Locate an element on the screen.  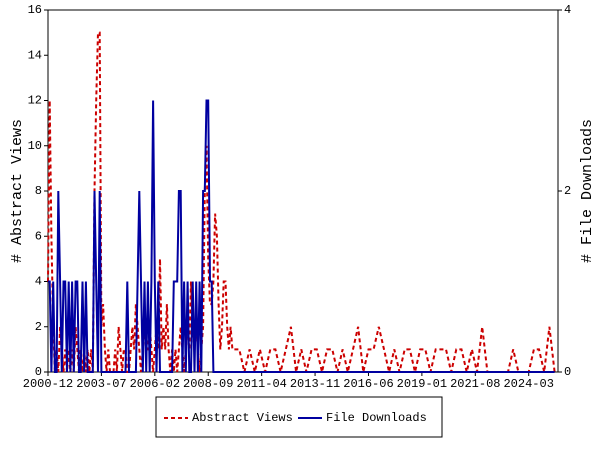
y-tick-label: 4 is located at coordinates (38, 282).